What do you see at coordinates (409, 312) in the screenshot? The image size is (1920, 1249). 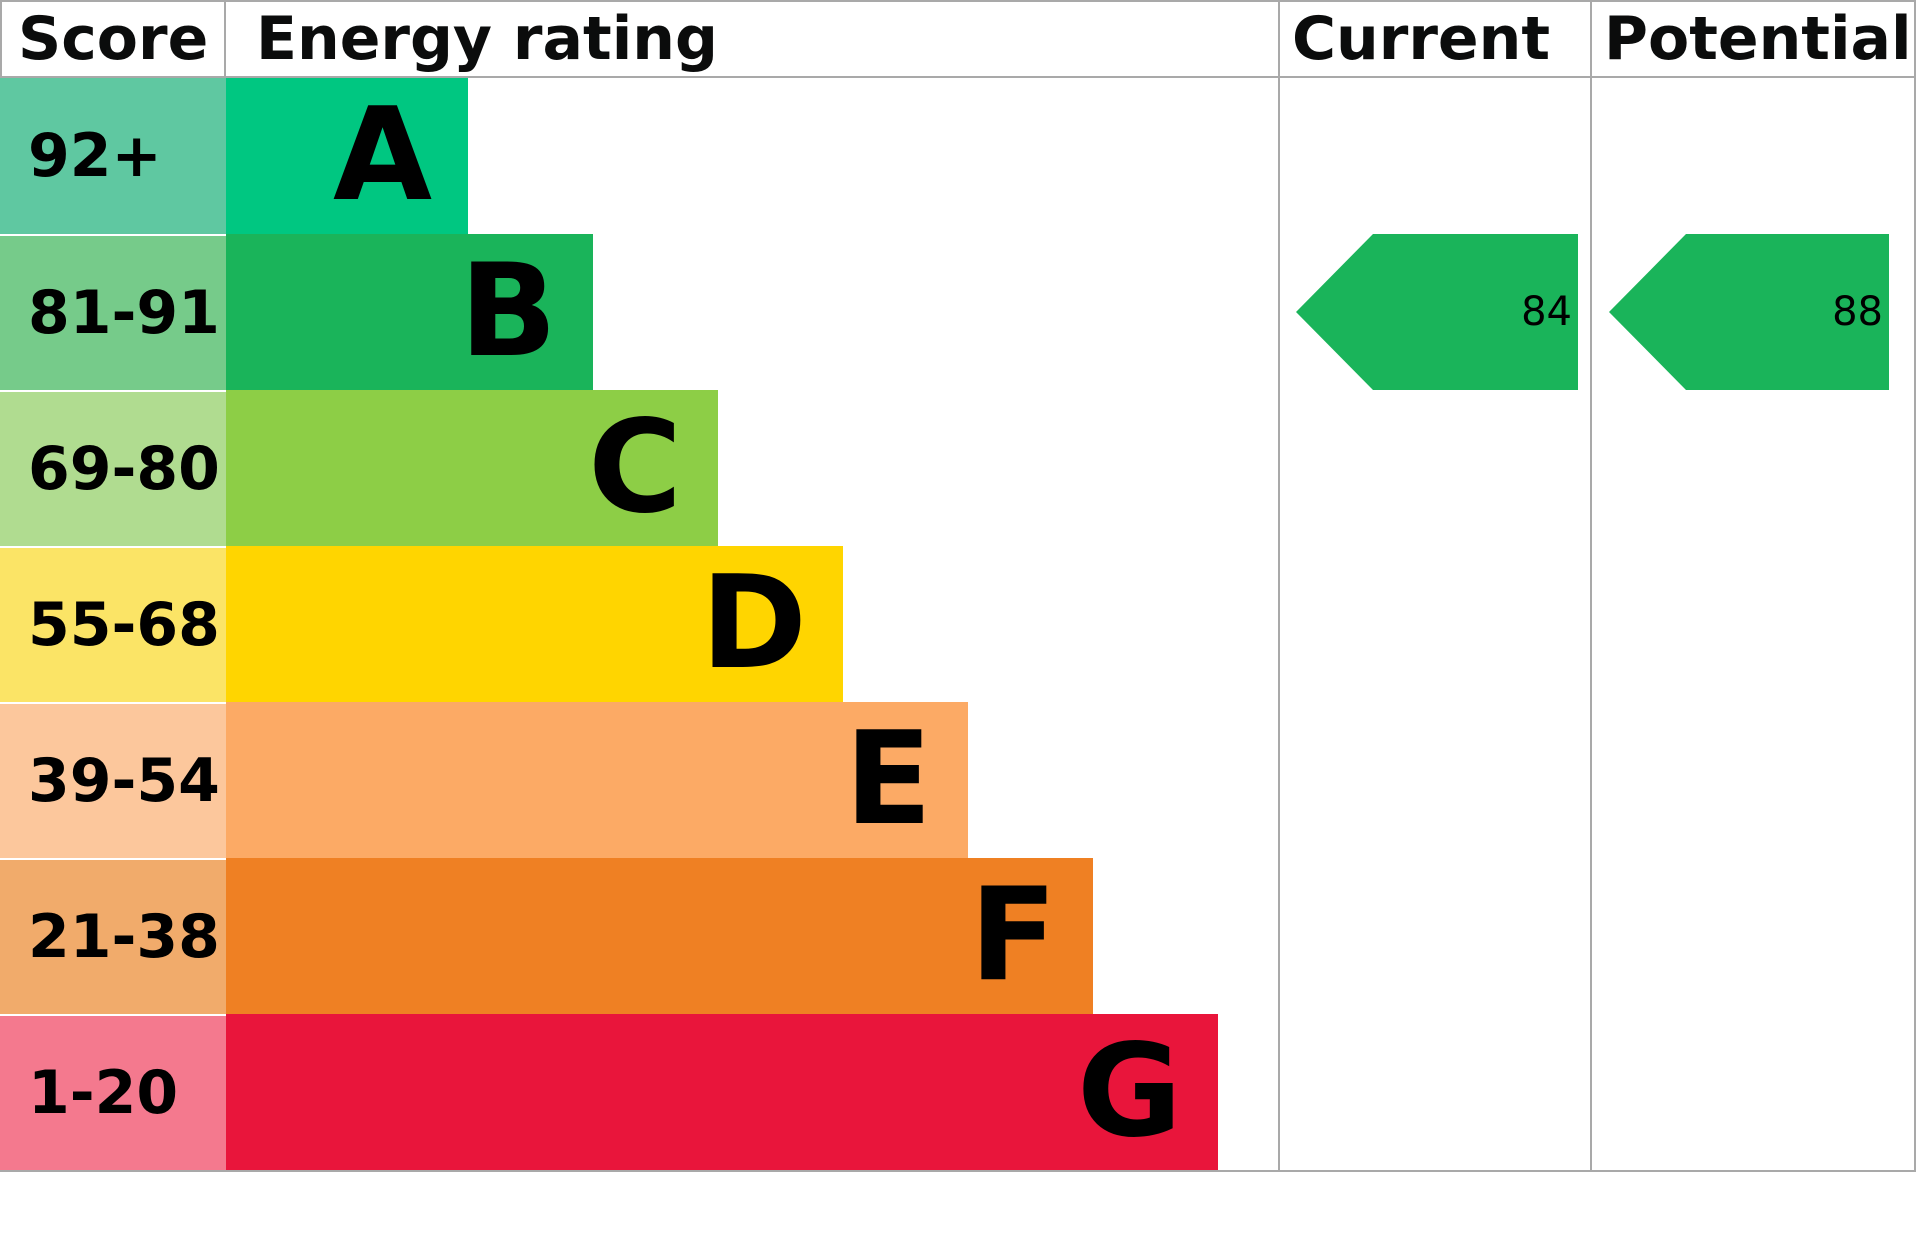 I see `energy-band-bar-b: B` at bounding box center [409, 312].